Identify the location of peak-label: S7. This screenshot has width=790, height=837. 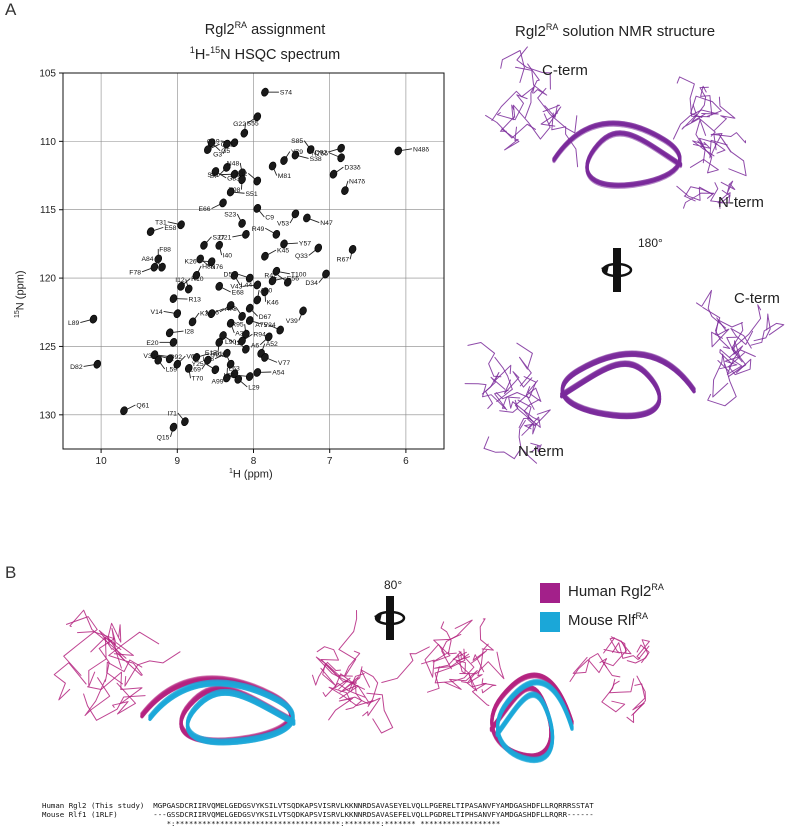
(213, 176).